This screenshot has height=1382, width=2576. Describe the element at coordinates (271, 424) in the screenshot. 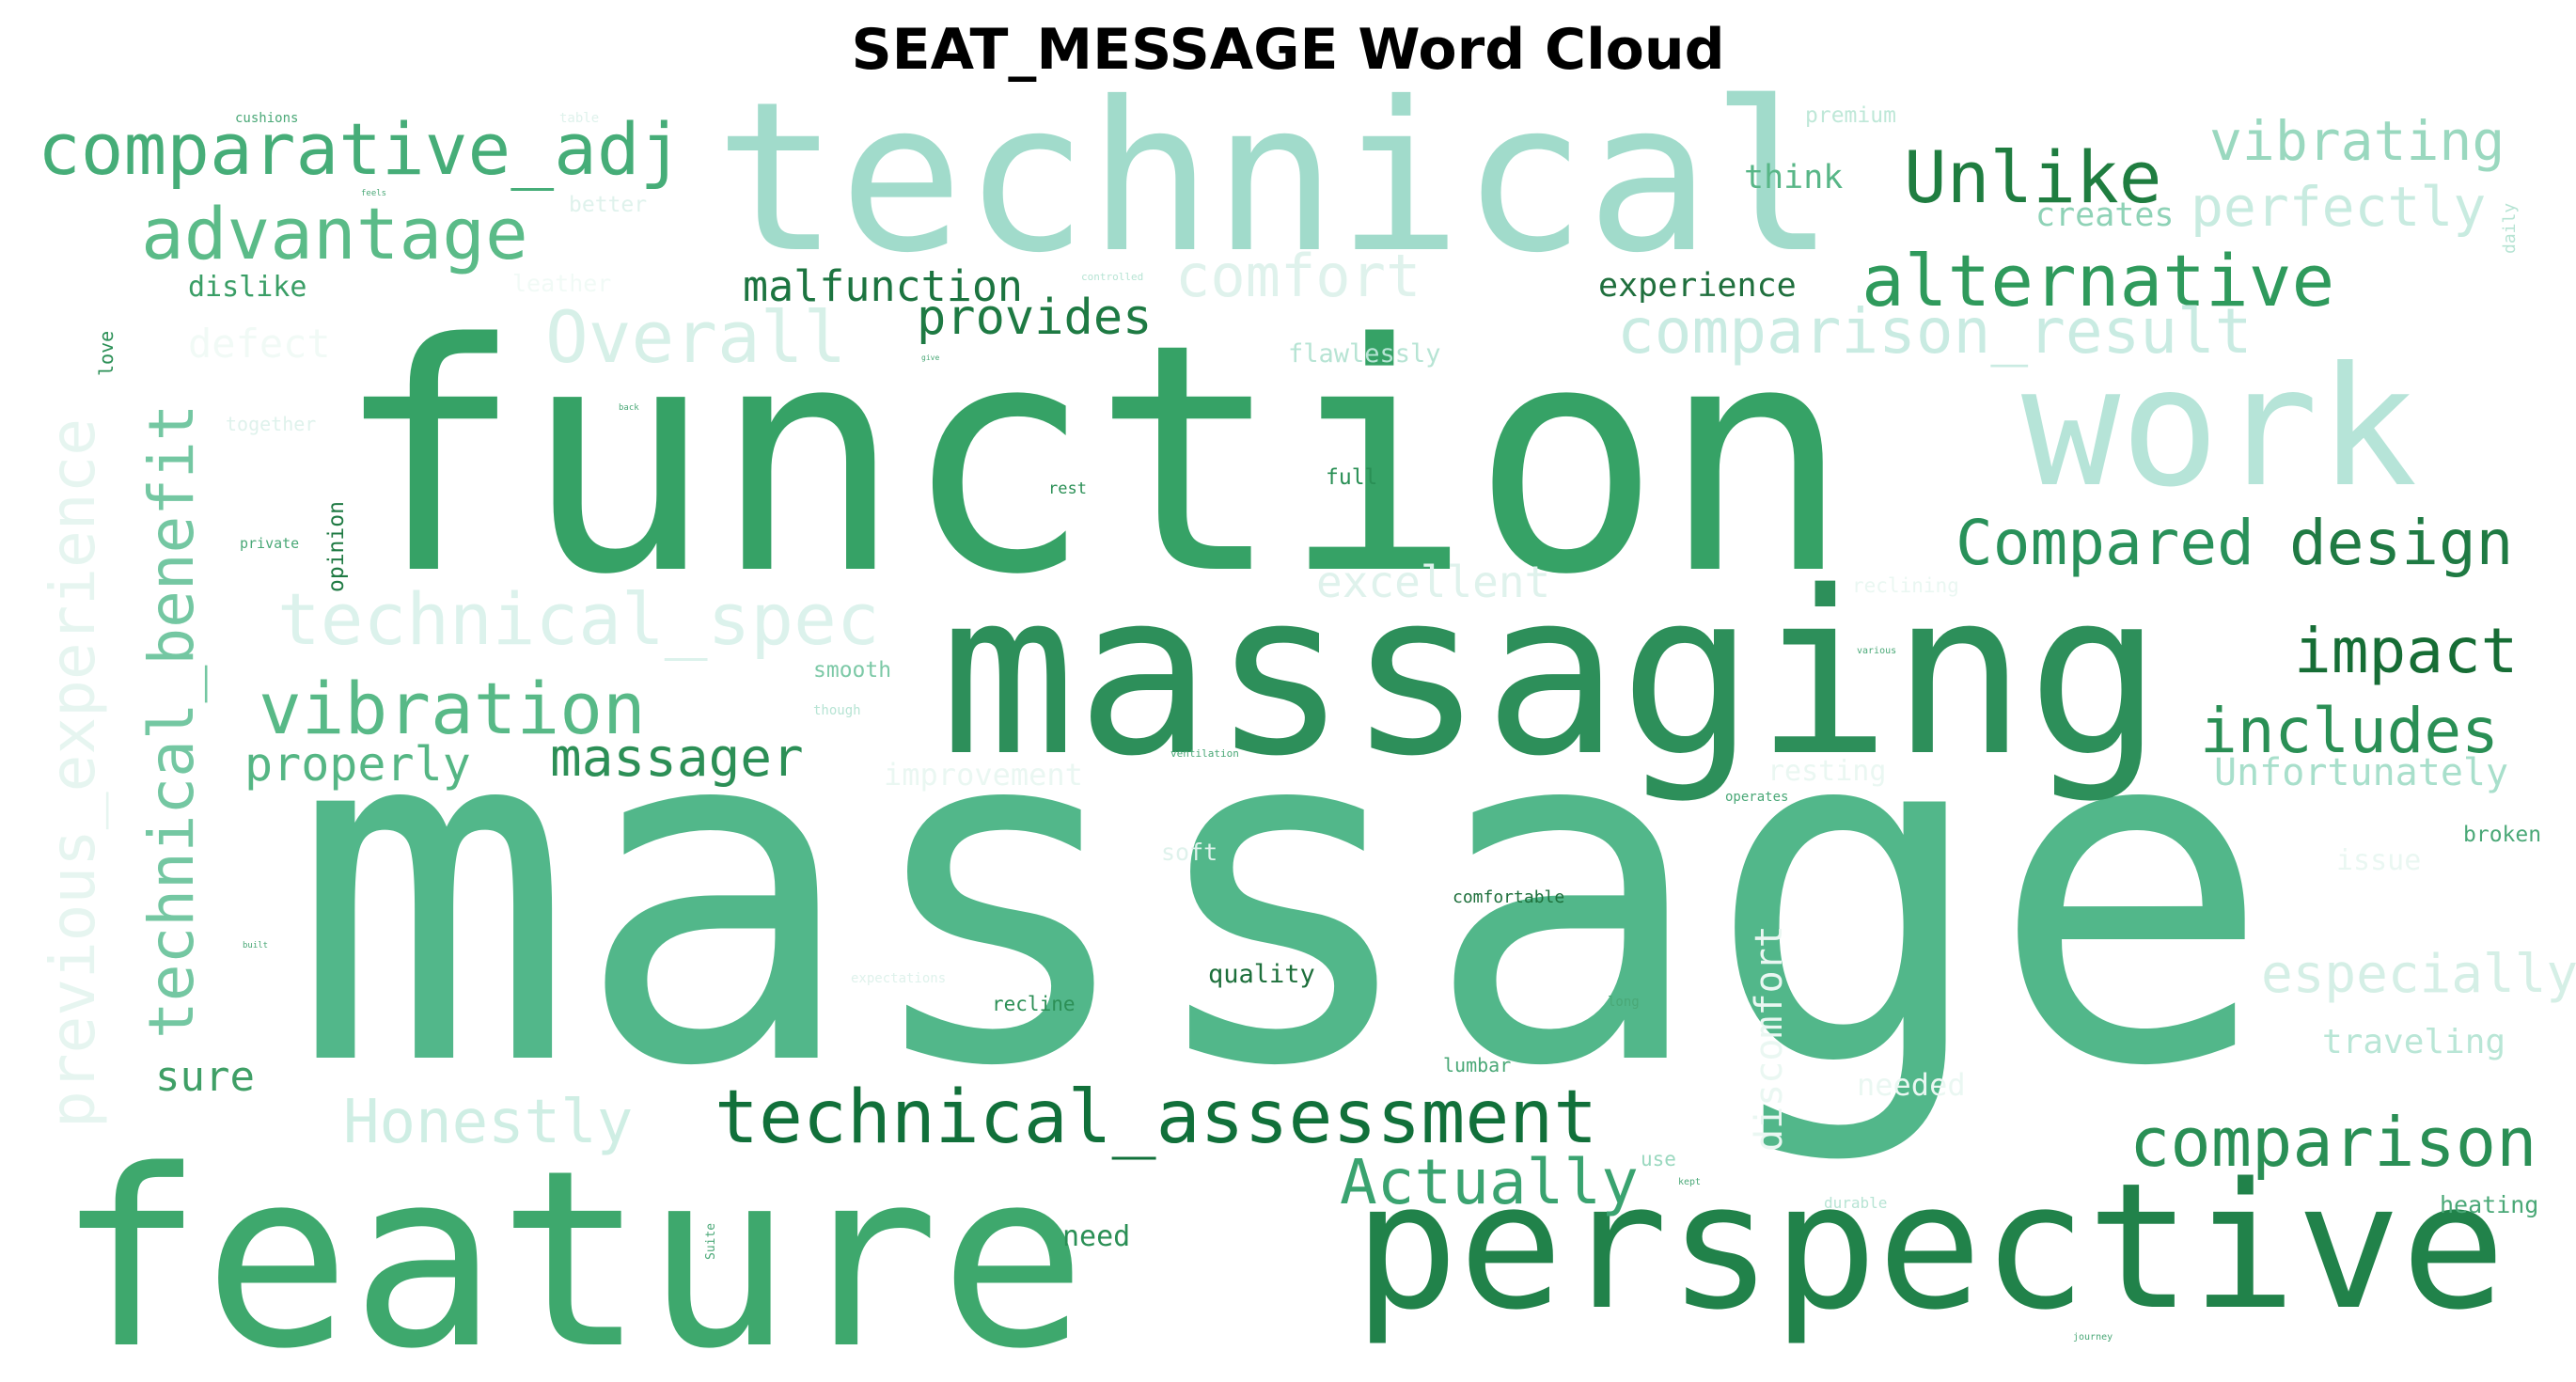

I see `cloud-word-together: together` at that location.